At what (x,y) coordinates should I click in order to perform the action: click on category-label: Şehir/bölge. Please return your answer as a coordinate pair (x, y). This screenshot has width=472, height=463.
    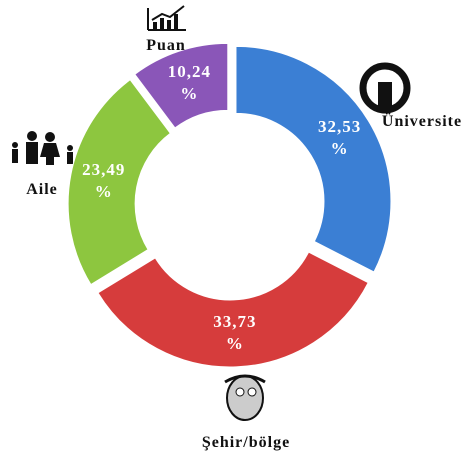
    Looking at the image, I should click on (246, 442).